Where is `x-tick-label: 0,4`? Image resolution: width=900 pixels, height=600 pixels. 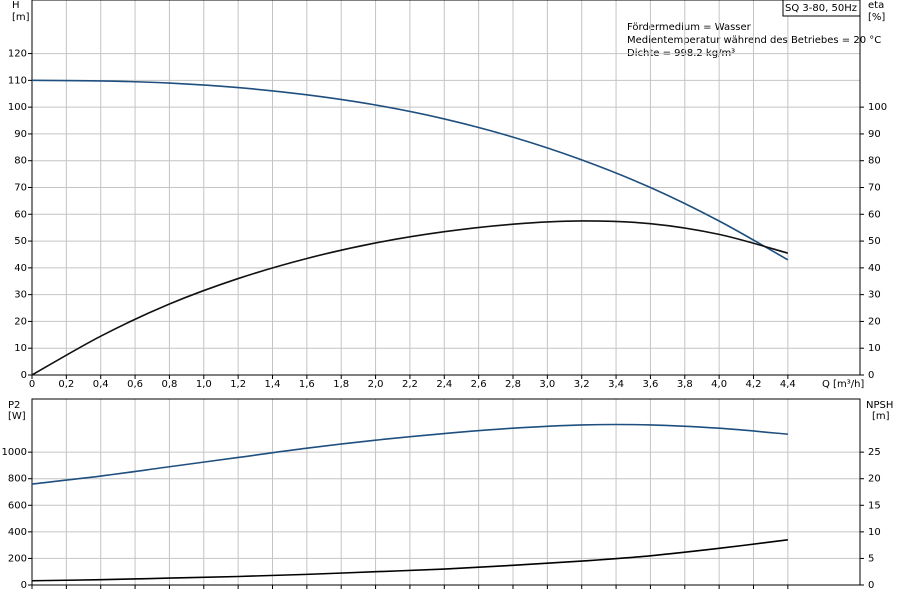
x-tick-label: 0,4 is located at coordinates (101, 384).